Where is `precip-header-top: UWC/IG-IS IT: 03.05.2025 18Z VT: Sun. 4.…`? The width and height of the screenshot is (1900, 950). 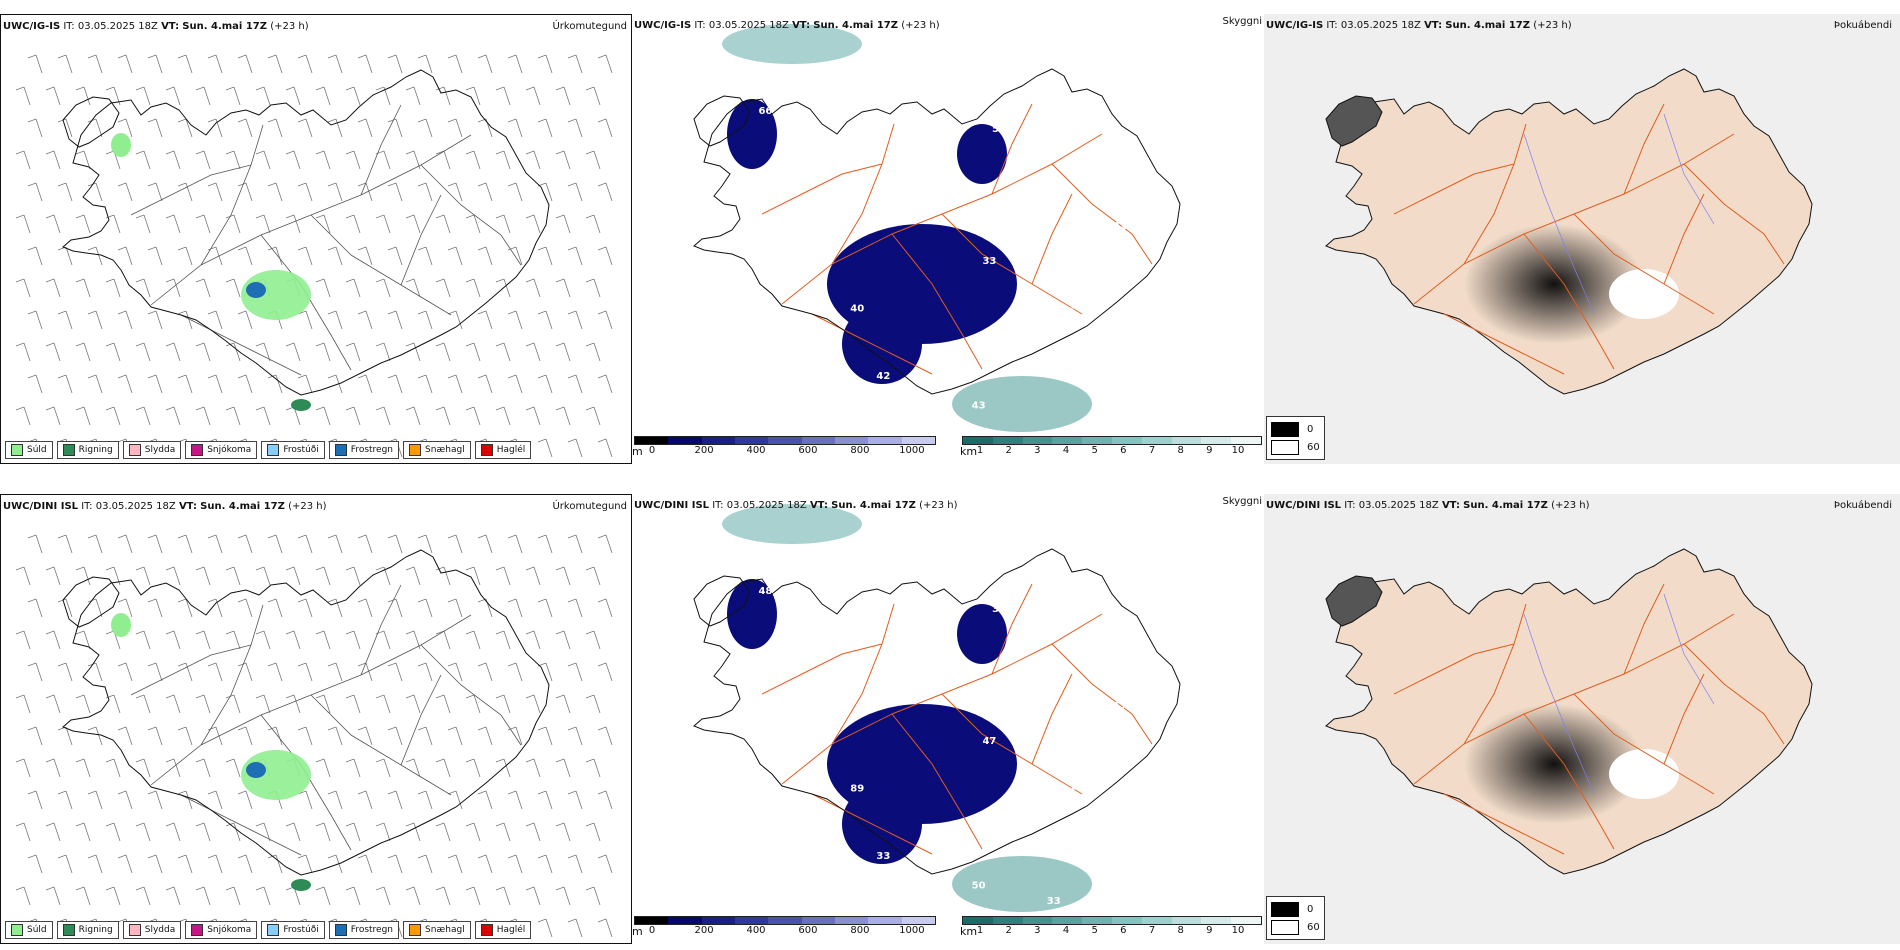
precip-header-top: UWC/IG-IS IT: 03.05.2025 18Z VT: Sun. 4.… is located at coordinates (156, 26).